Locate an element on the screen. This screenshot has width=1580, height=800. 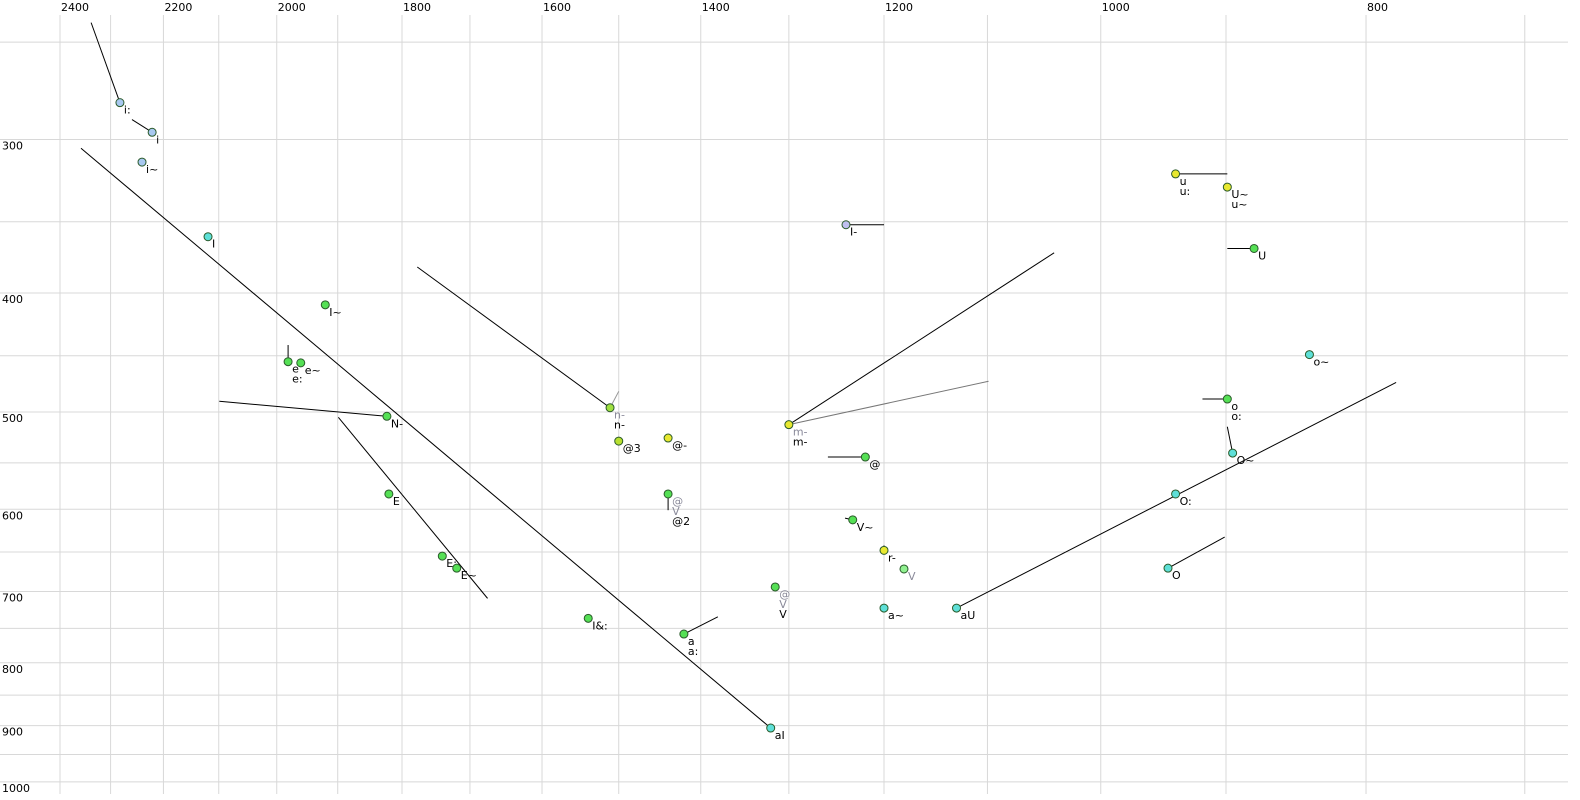
vowel-label: aI is located at coordinates (780, 735).